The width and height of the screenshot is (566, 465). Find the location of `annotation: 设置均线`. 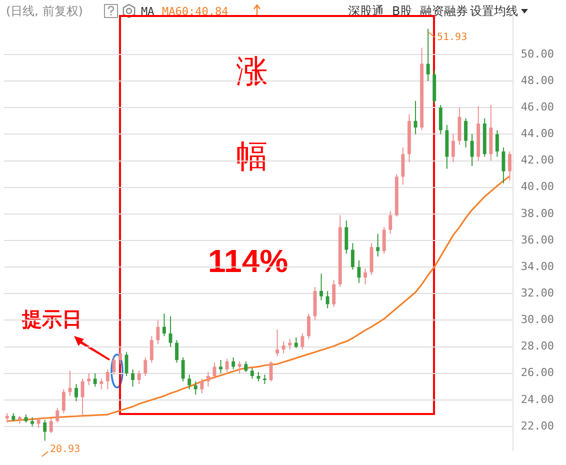

annotation: 设置均线 is located at coordinates (494, 11).